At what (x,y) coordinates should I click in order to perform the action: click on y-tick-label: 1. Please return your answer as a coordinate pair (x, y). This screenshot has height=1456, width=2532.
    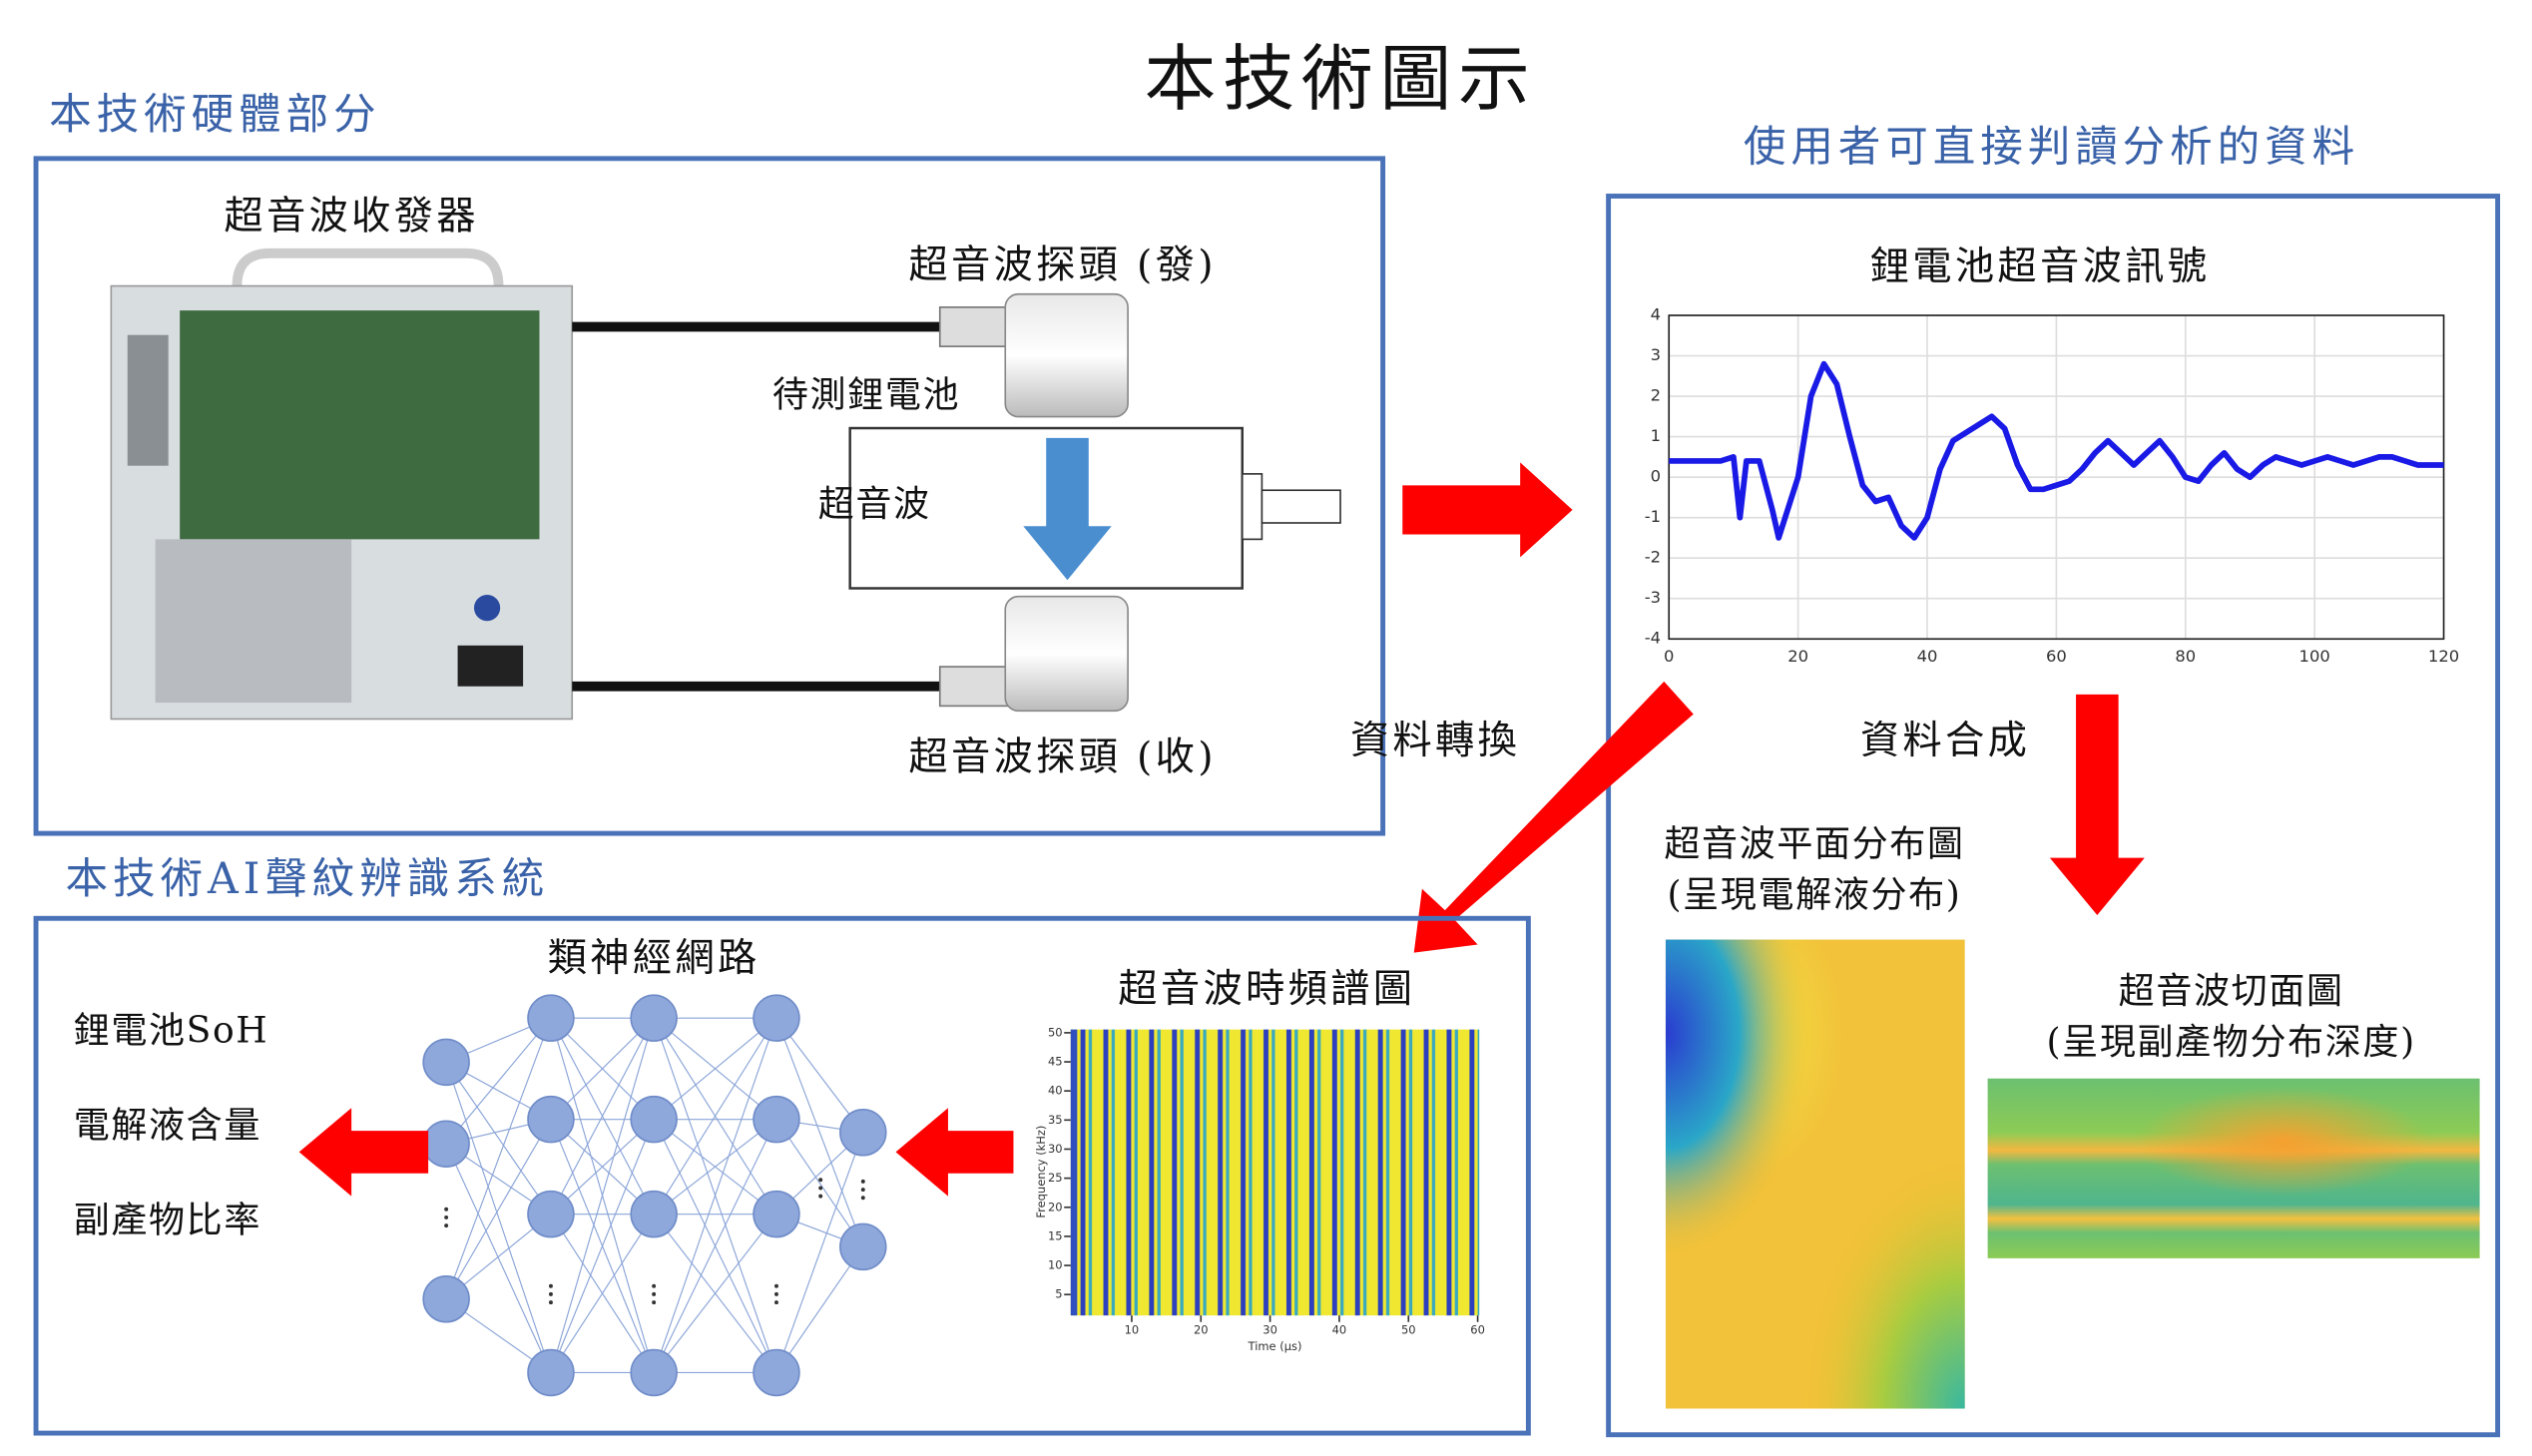
    Looking at the image, I should click on (1656, 435).